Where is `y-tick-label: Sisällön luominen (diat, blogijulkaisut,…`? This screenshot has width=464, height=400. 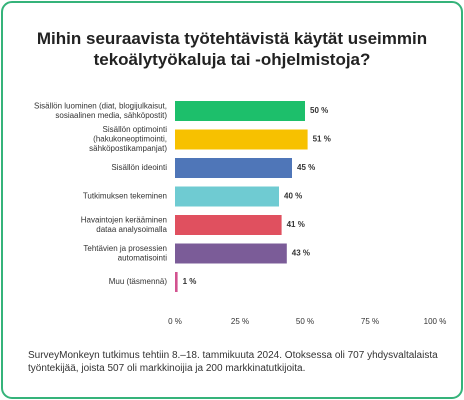
y-tick-label: Sisällön luominen (diat, blogijulkaisut,… is located at coordinates (100, 110).